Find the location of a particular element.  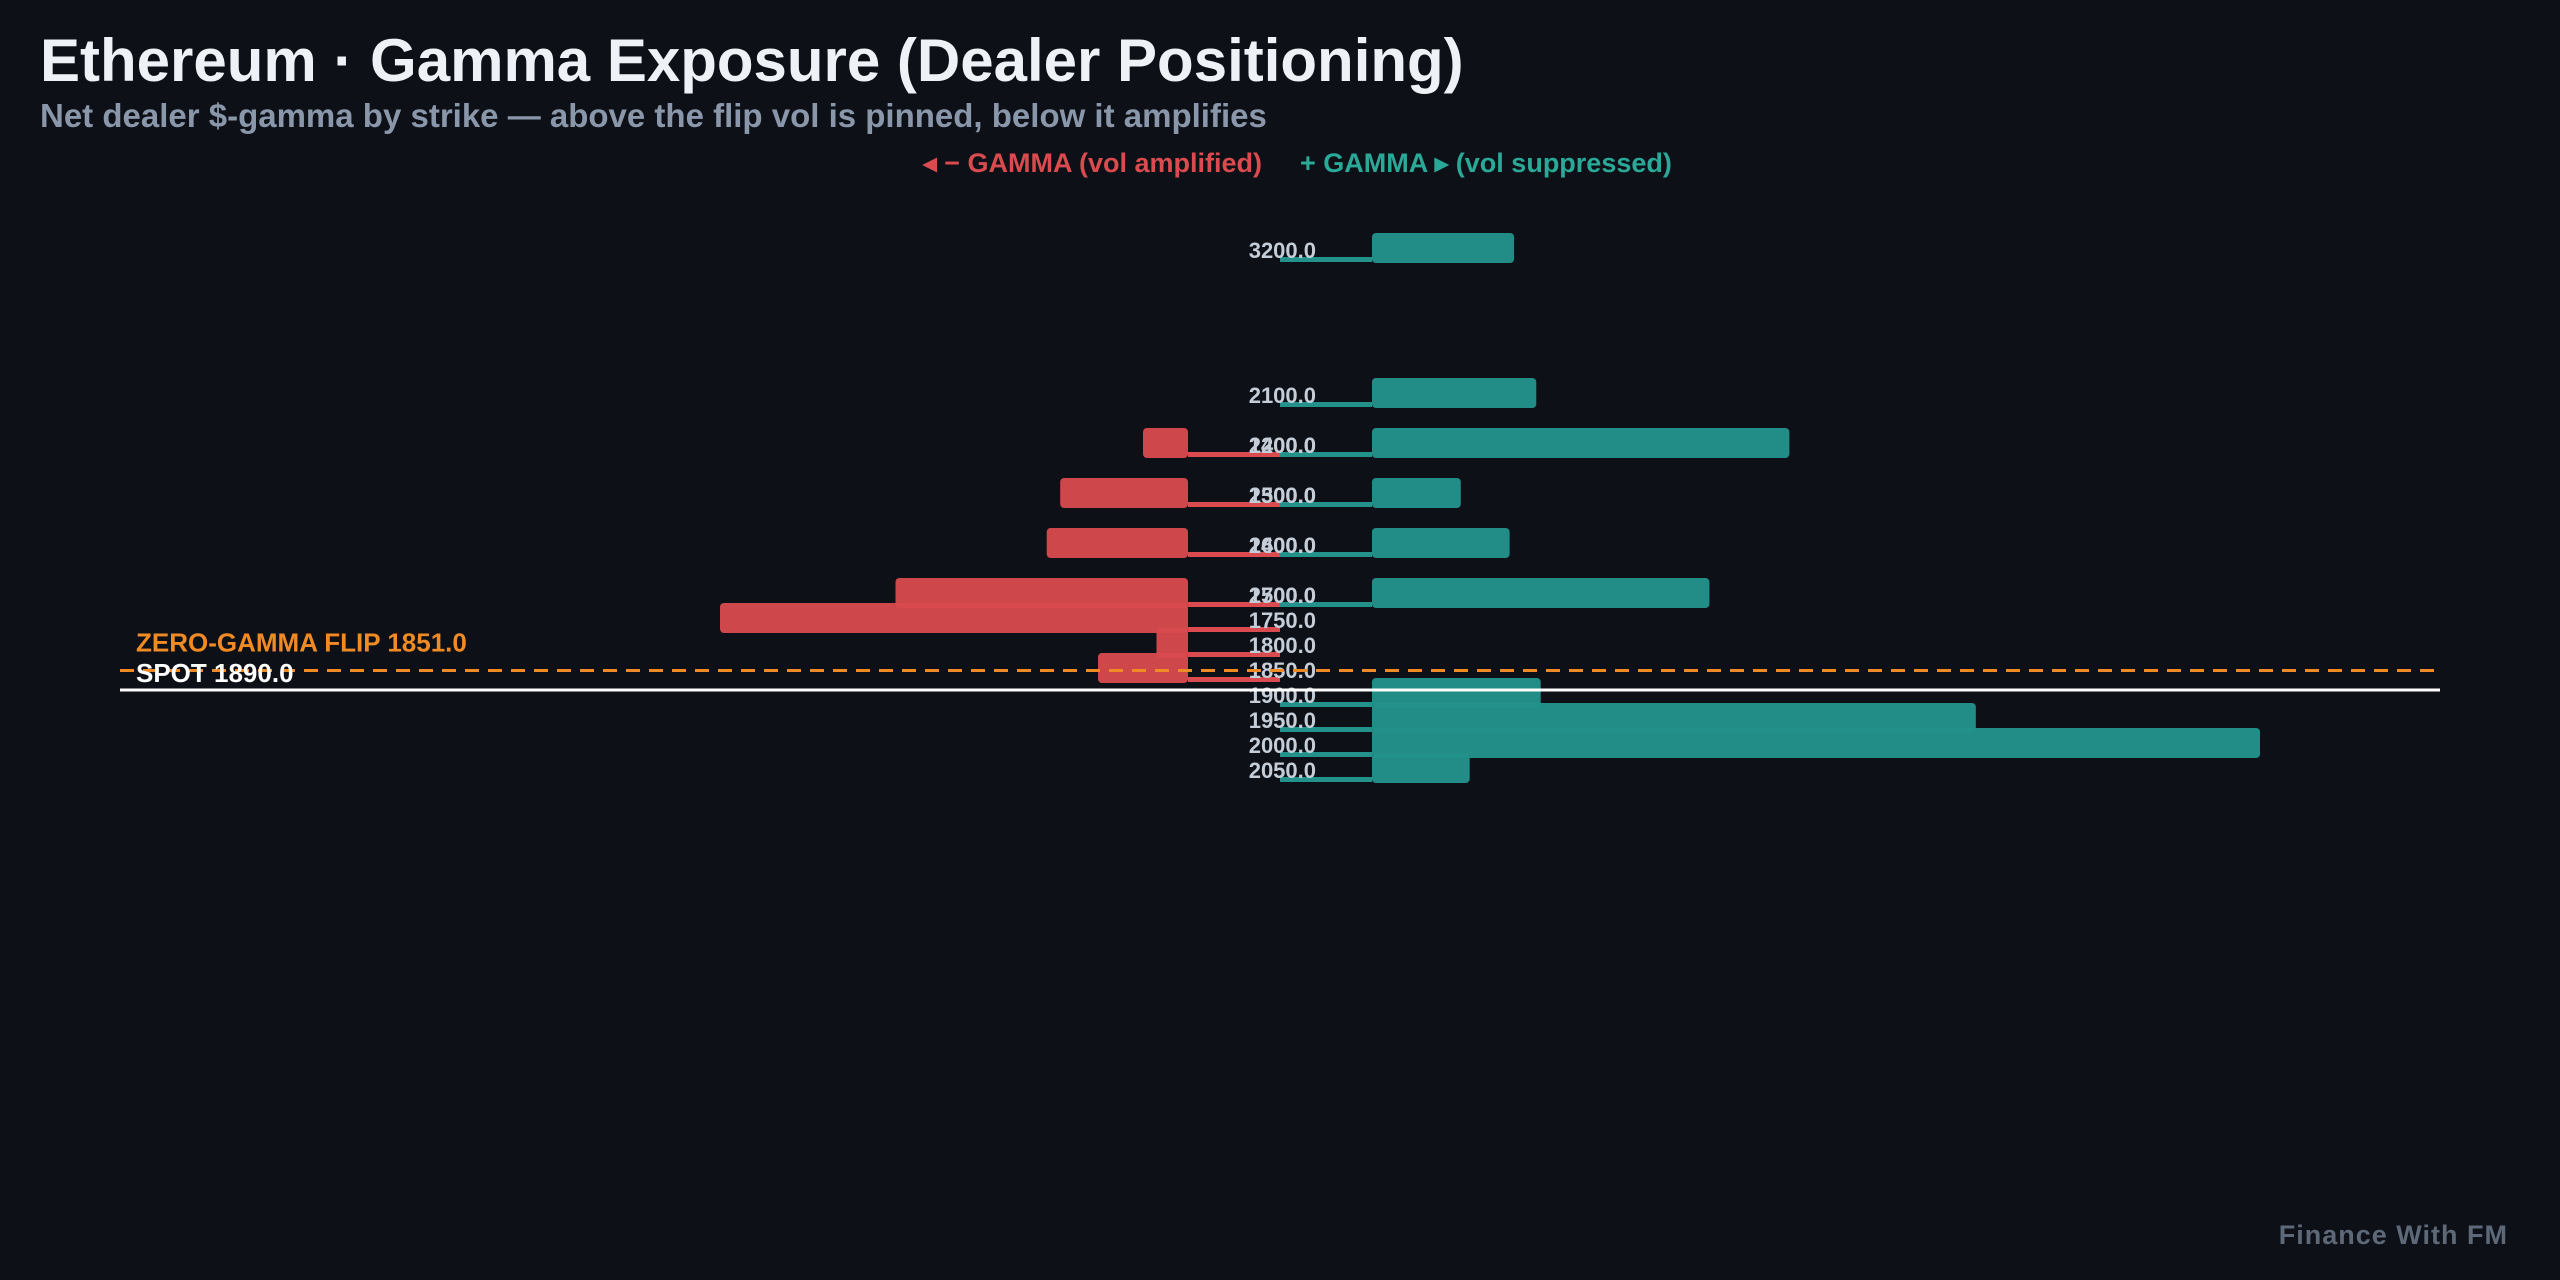

strike-label-1600.0: 1600.0 is located at coordinates (1282, 545).